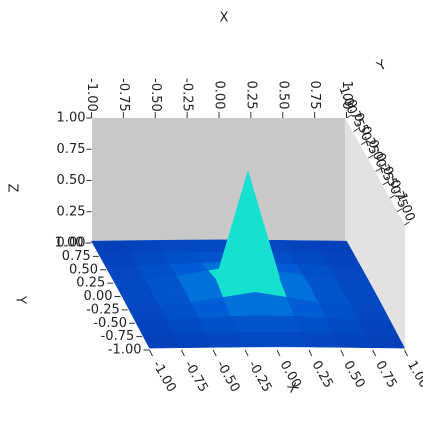 The width and height of the screenshot is (423, 423). I want to click on y-tick-label: 0.75, so click(76, 256).